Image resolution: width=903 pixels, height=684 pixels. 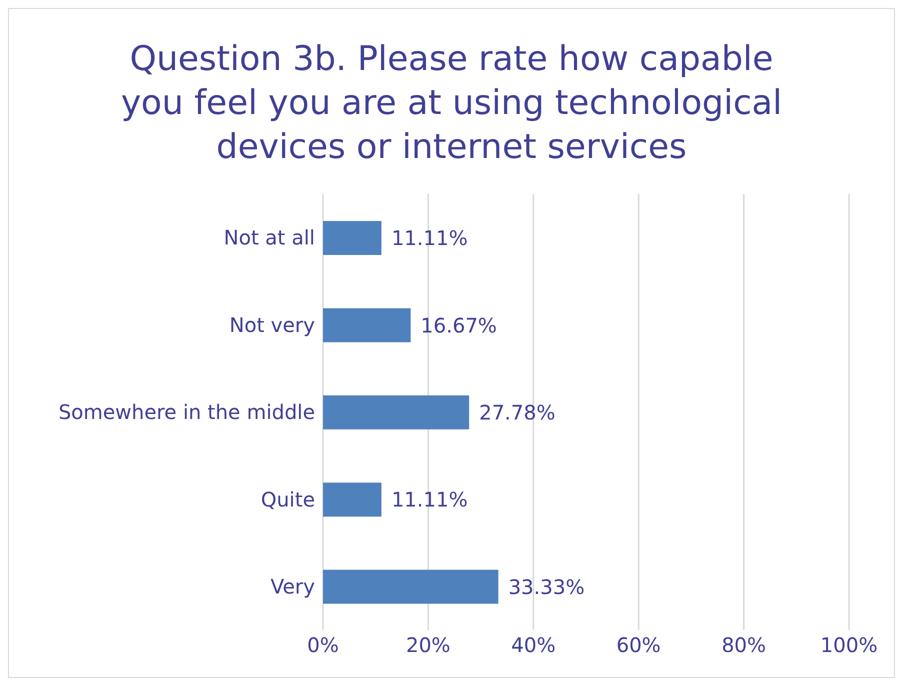 What do you see at coordinates (269, 238) in the screenshot?
I see `y-tick-label: Not at all` at bounding box center [269, 238].